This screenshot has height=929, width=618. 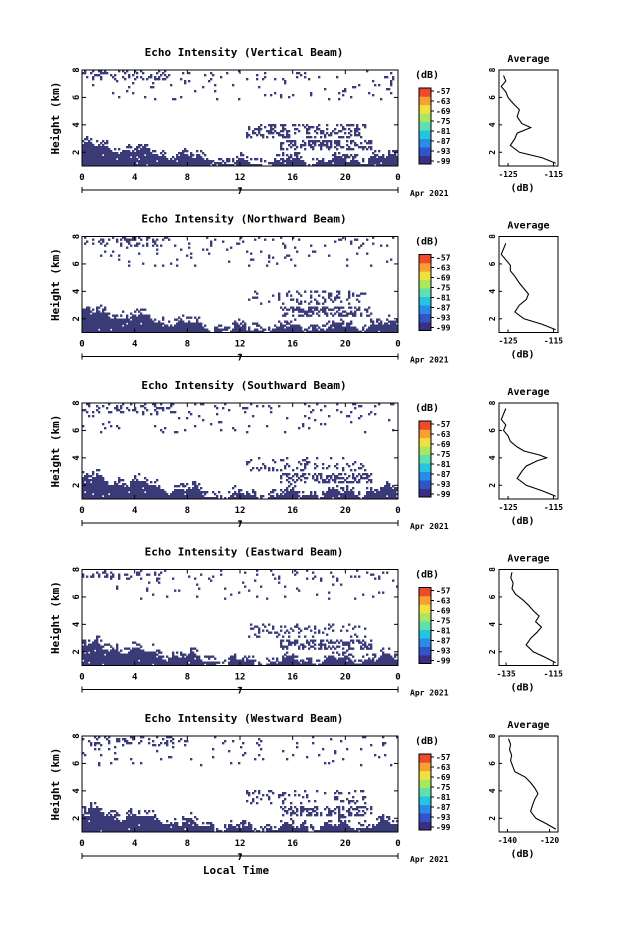 What do you see at coordinates (443, 121) in the screenshot?
I see `colorbar-tick-label: -75` at bounding box center [443, 121].